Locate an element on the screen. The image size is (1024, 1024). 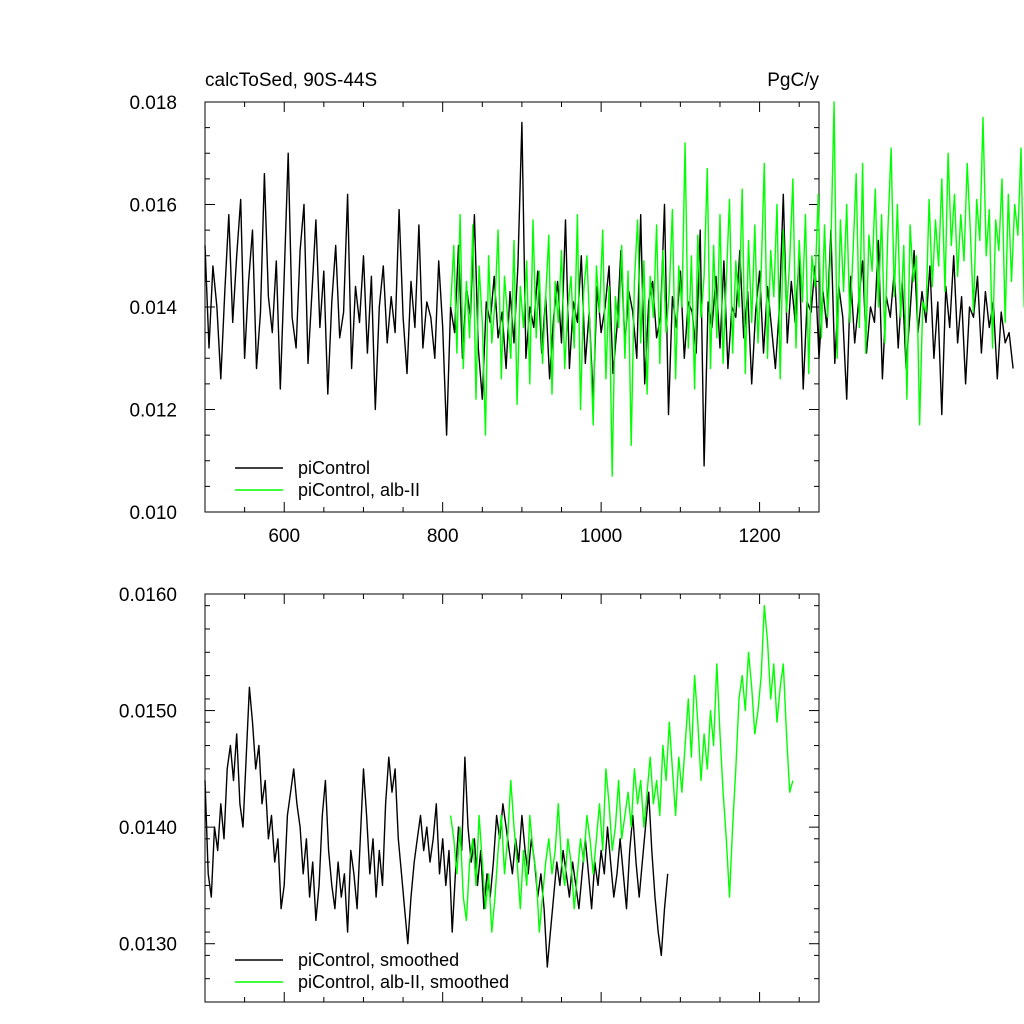
top-legend: piControl piControl, alb-II is located at coordinates (327, 479).